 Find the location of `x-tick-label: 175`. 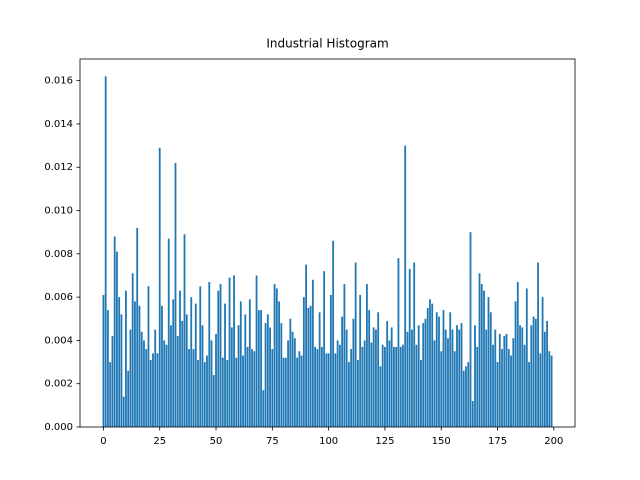

x-tick-label: 175 is located at coordinates (497, 441).